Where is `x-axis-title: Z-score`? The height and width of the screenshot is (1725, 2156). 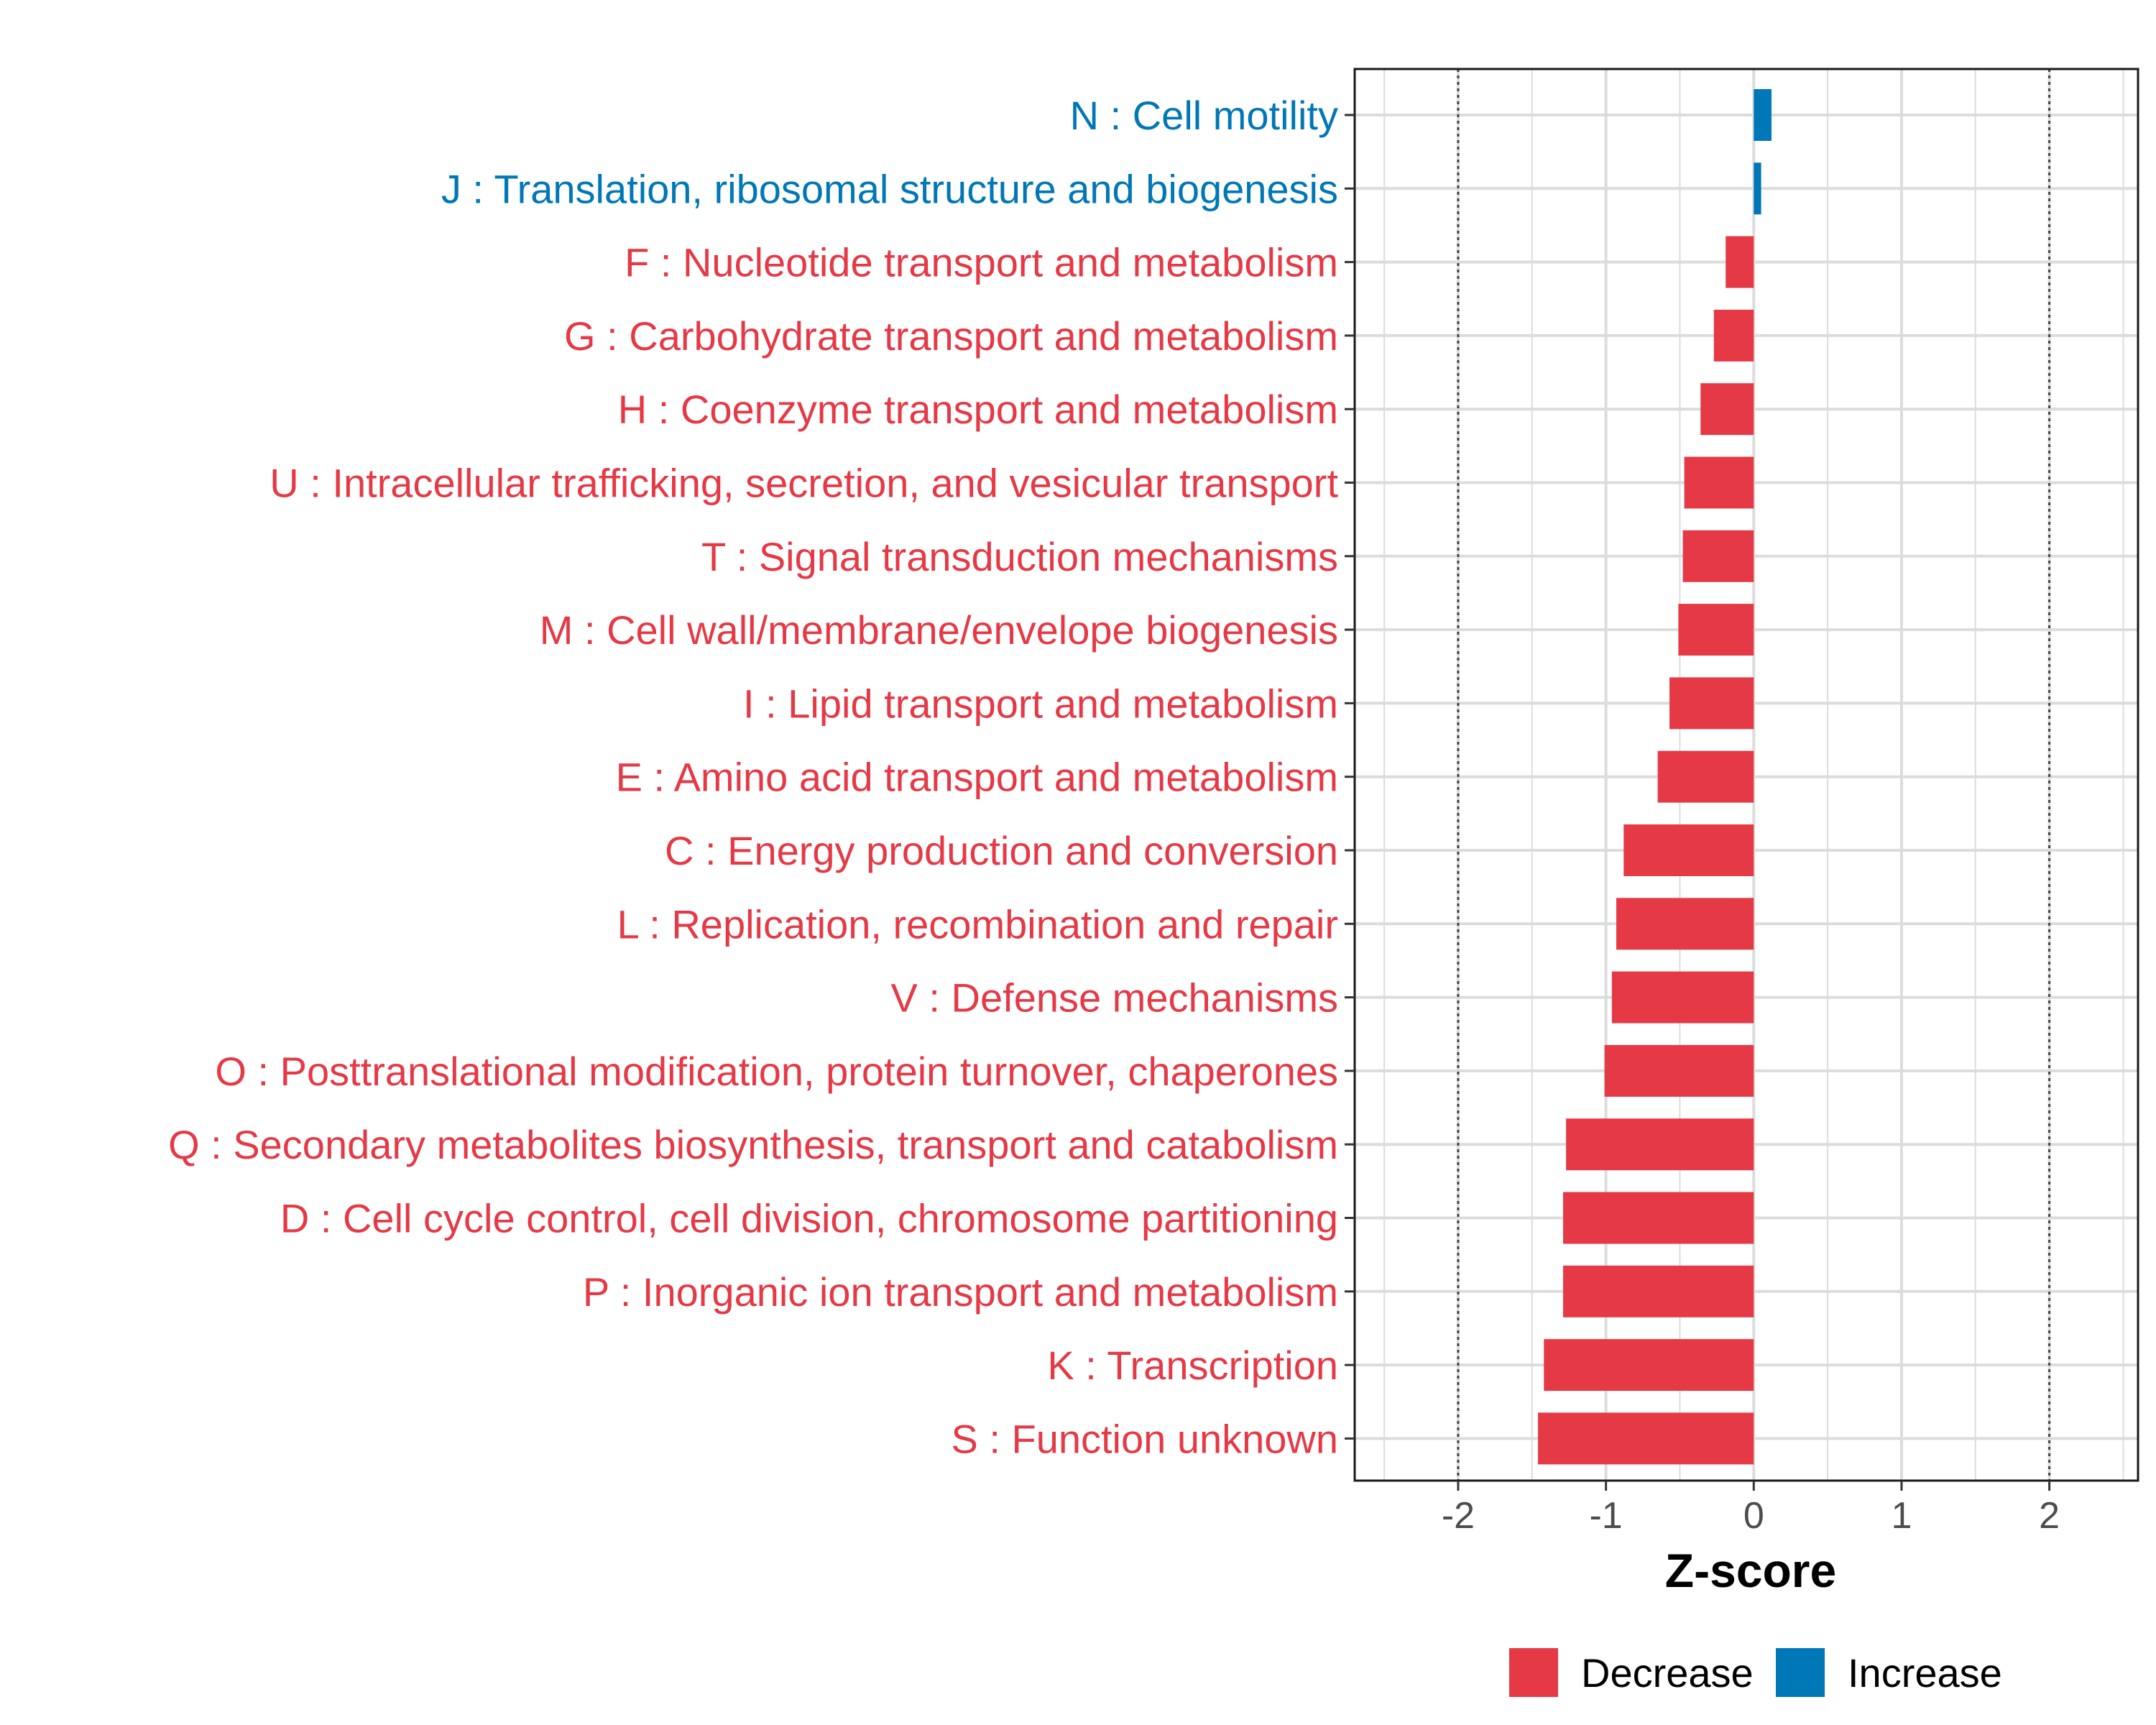 x-axis-title: Z-score is located at coordinates (1751, 1570).